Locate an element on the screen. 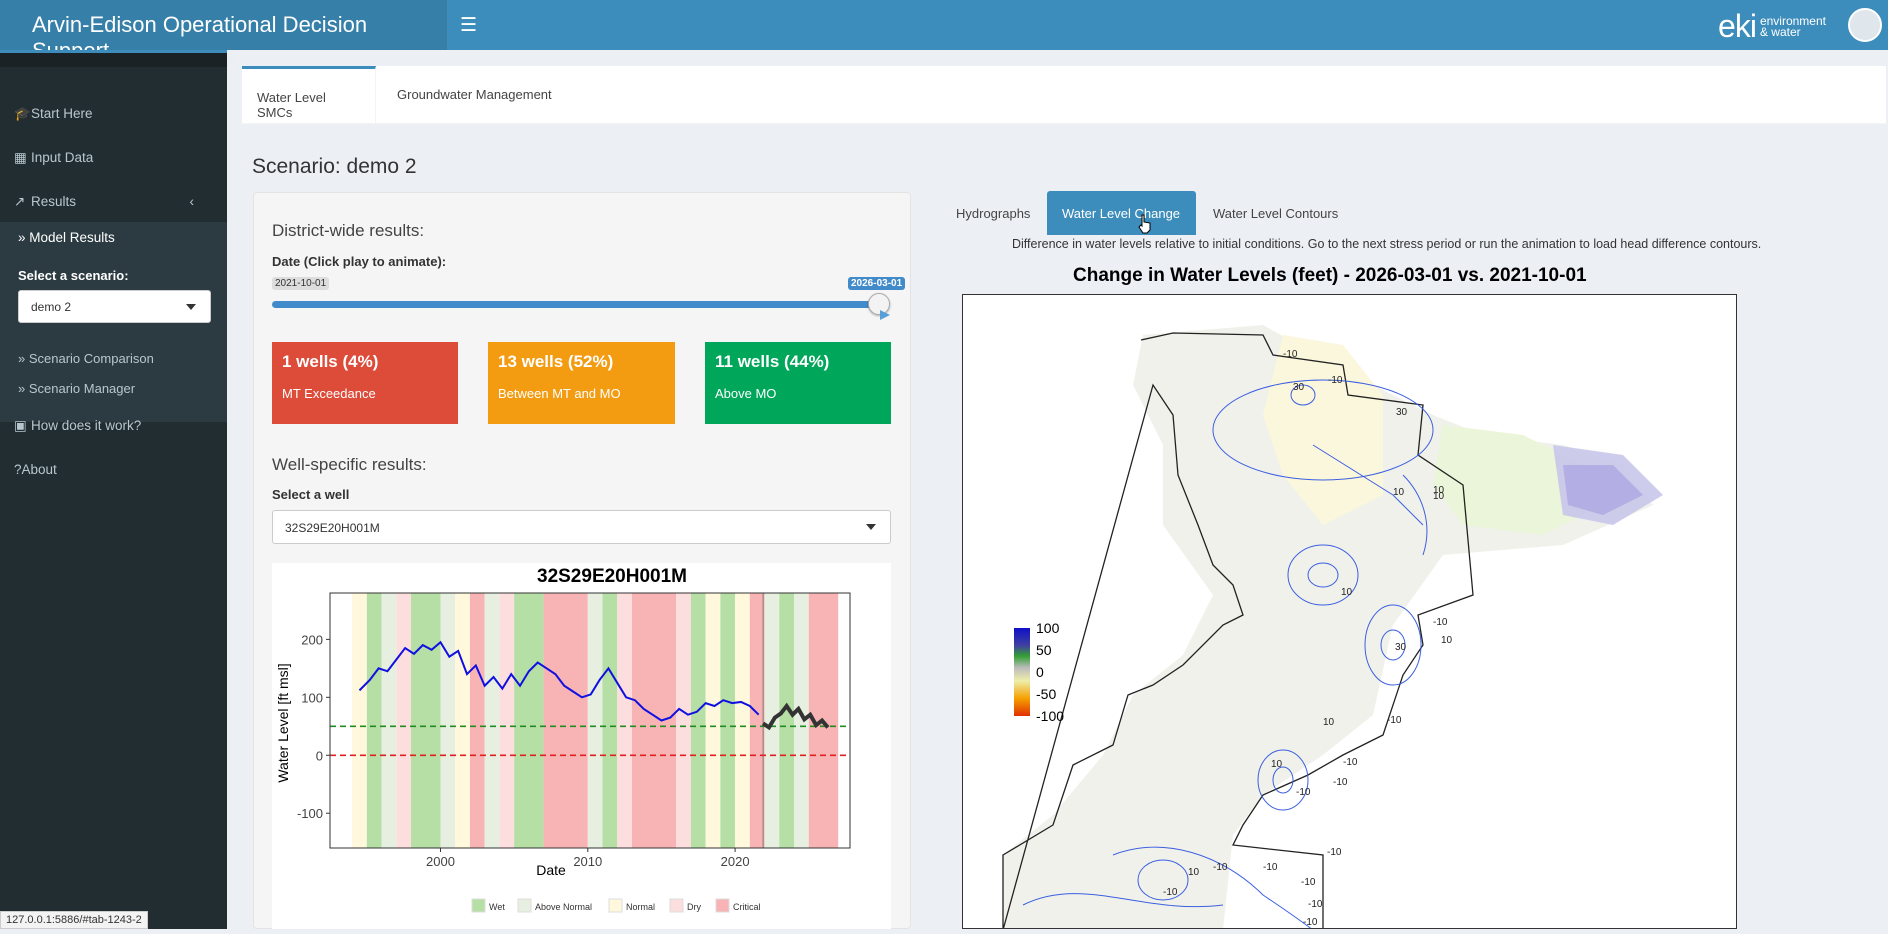 This screenshot has height=934, width=1888. map-legend: 100 50 0 -50 -100 is located at coordinates (1038, 672).